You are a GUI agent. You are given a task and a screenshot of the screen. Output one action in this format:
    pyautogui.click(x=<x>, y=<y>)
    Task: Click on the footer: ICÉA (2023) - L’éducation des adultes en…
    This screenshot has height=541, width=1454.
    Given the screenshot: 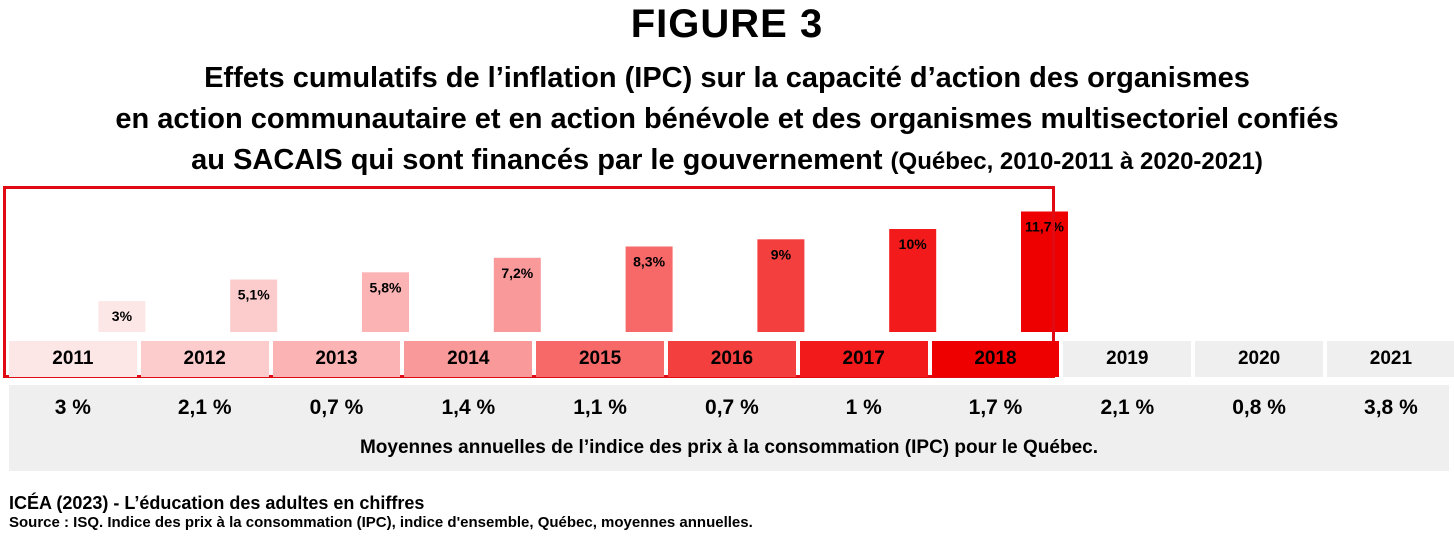 What is the action you would take?
    pyautogui.click(x=381, y=512)
    